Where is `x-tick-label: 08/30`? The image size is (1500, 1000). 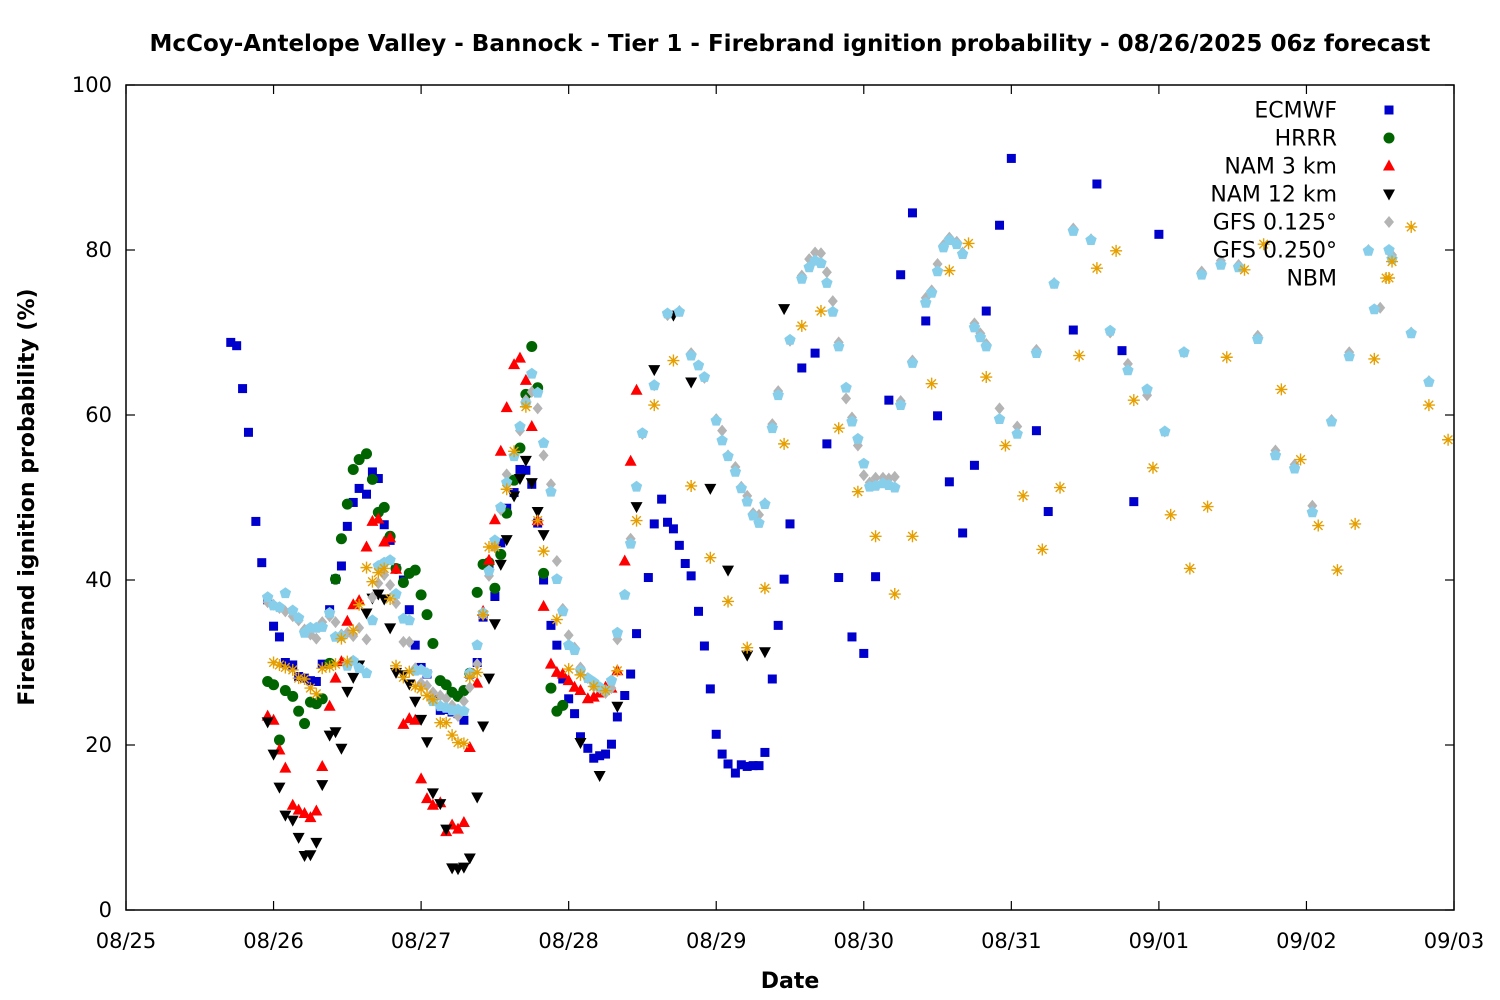
x-tick-label: 08/30 is located at coordinates (864, 941).